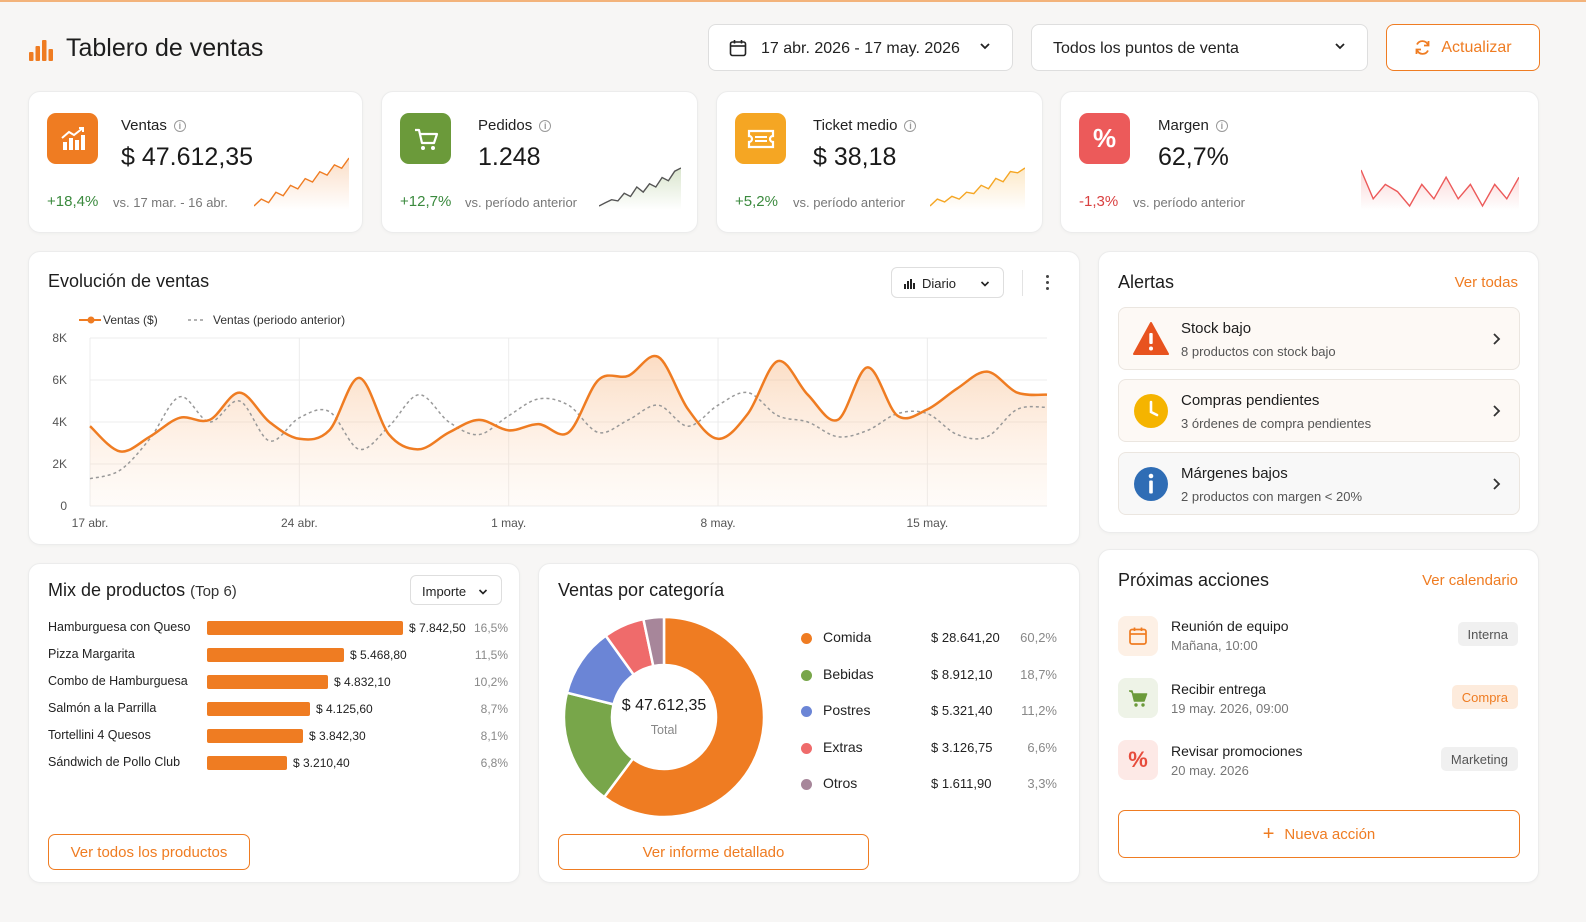 Image resolution: width=1586 pixels, height=922 pixels. I want to click on product-row: Hamburguesa con Queso $ 7.842,50 16,5%, so click(278, 628).